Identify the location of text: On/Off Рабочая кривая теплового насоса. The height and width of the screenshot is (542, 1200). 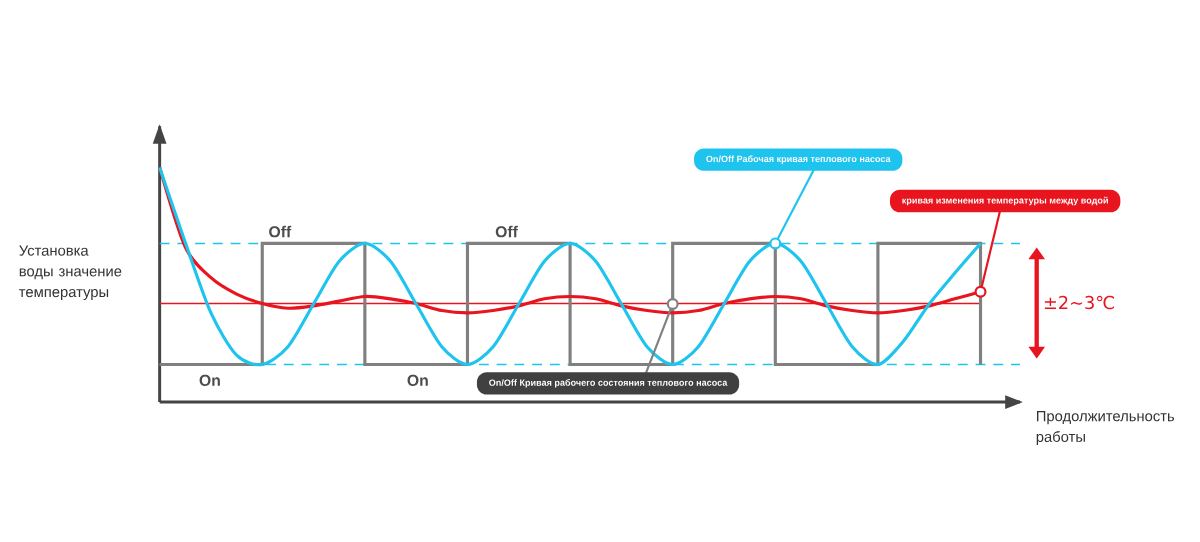
(798, 159).